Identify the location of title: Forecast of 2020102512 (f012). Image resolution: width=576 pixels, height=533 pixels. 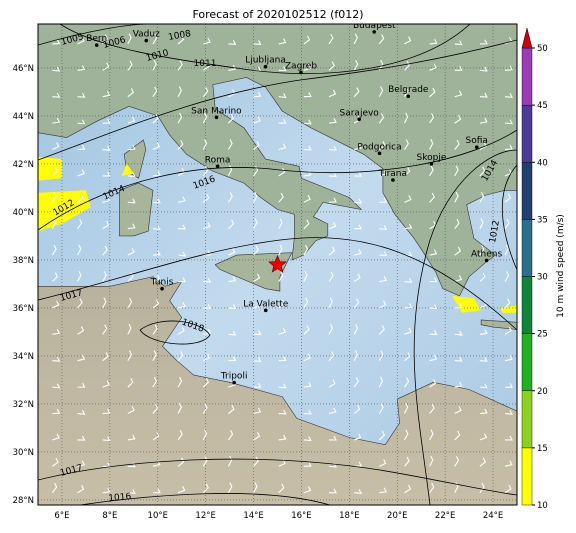
(277, 14).